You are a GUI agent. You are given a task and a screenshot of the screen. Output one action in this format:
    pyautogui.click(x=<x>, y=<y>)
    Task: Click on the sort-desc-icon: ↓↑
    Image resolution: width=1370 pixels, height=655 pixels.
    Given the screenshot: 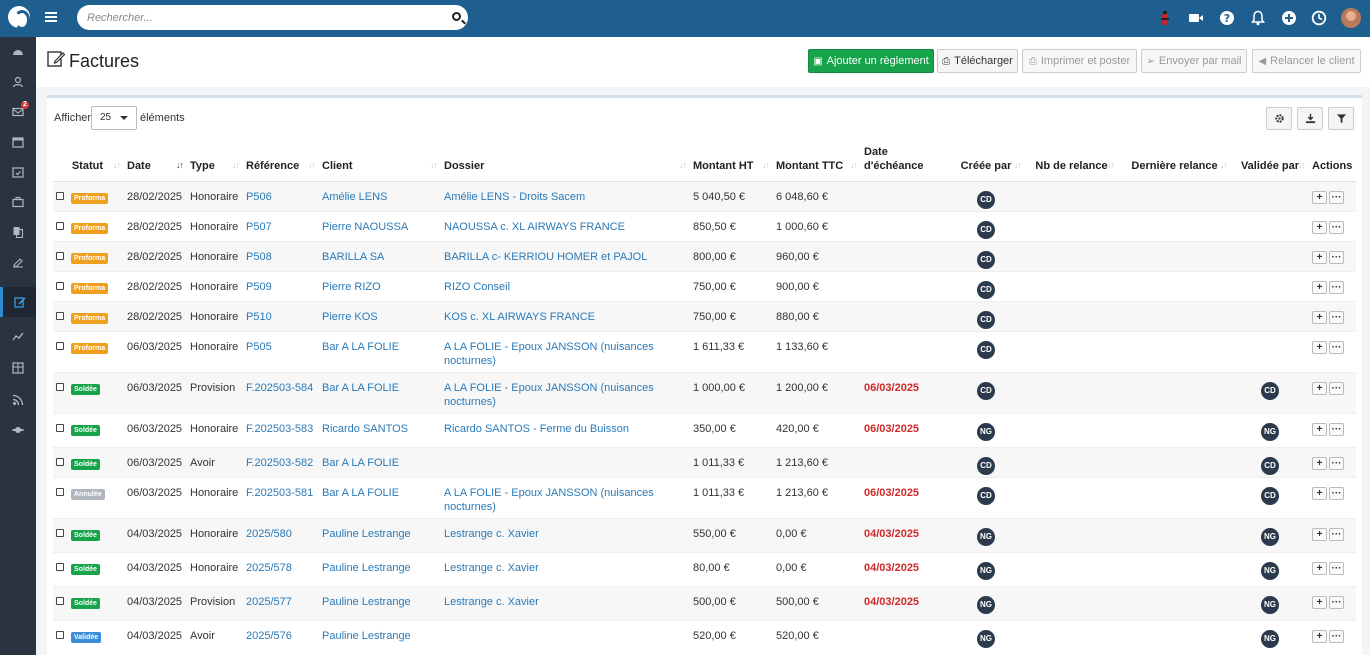 What is the action you would take?
    pyautogui.click(x=180, y=164)
    